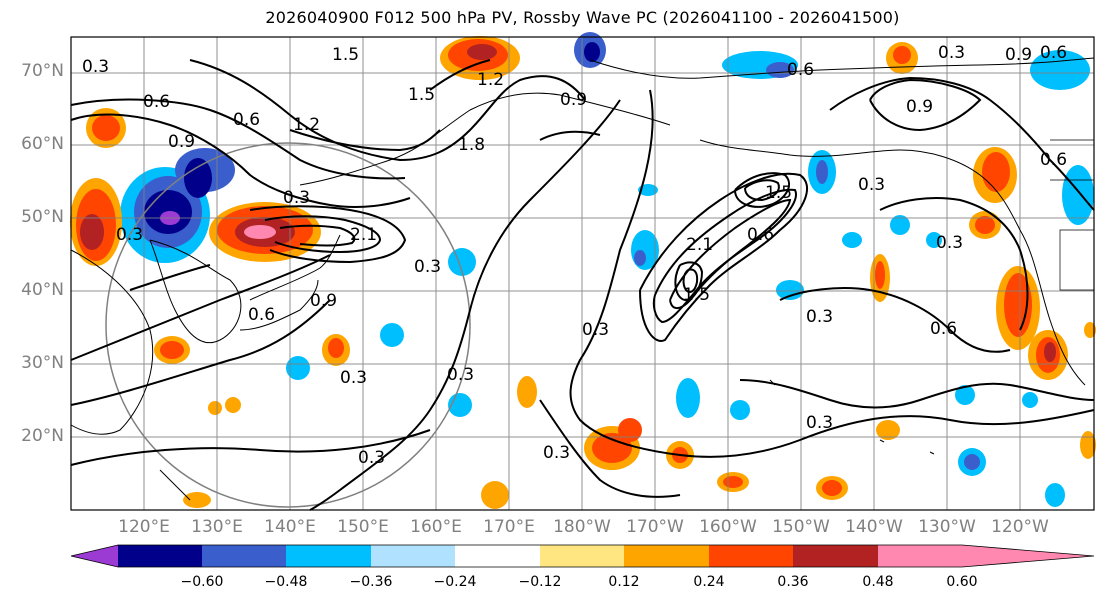 This screenshot has height=604, width=1105. What do you see at coordinates (156, 102) in the screenshot?
I see `contour-label-0.6: 0.6` at bounding box center [156, 102].